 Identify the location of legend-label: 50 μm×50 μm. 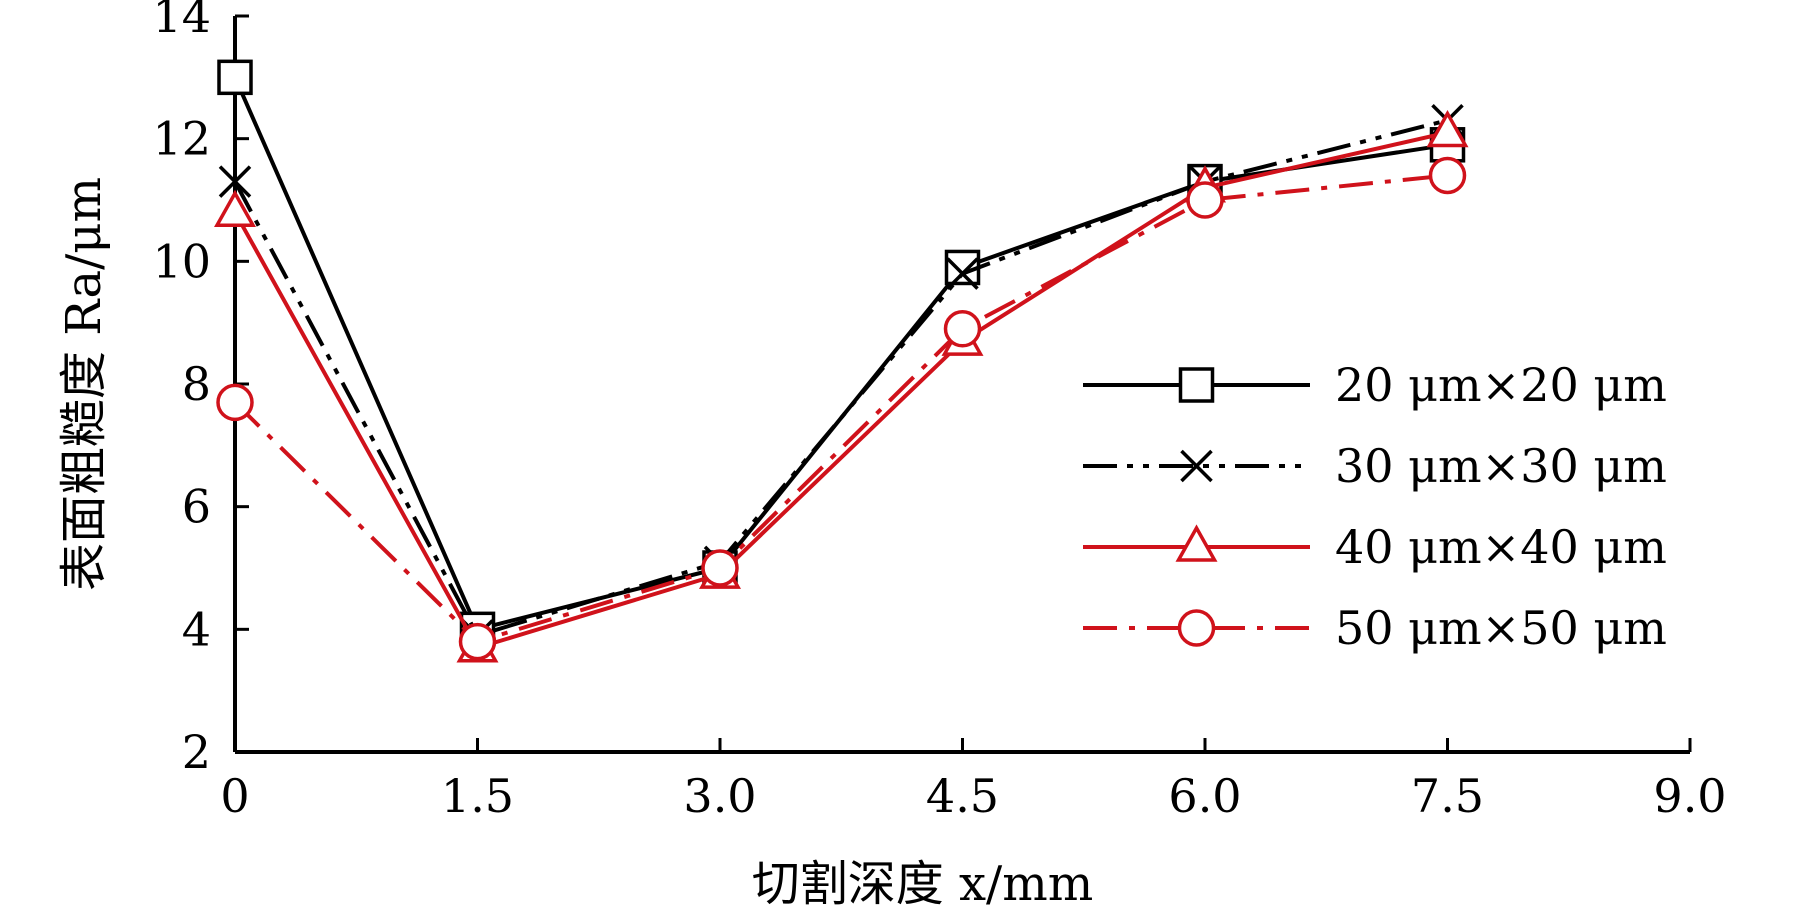
(1501, 628).